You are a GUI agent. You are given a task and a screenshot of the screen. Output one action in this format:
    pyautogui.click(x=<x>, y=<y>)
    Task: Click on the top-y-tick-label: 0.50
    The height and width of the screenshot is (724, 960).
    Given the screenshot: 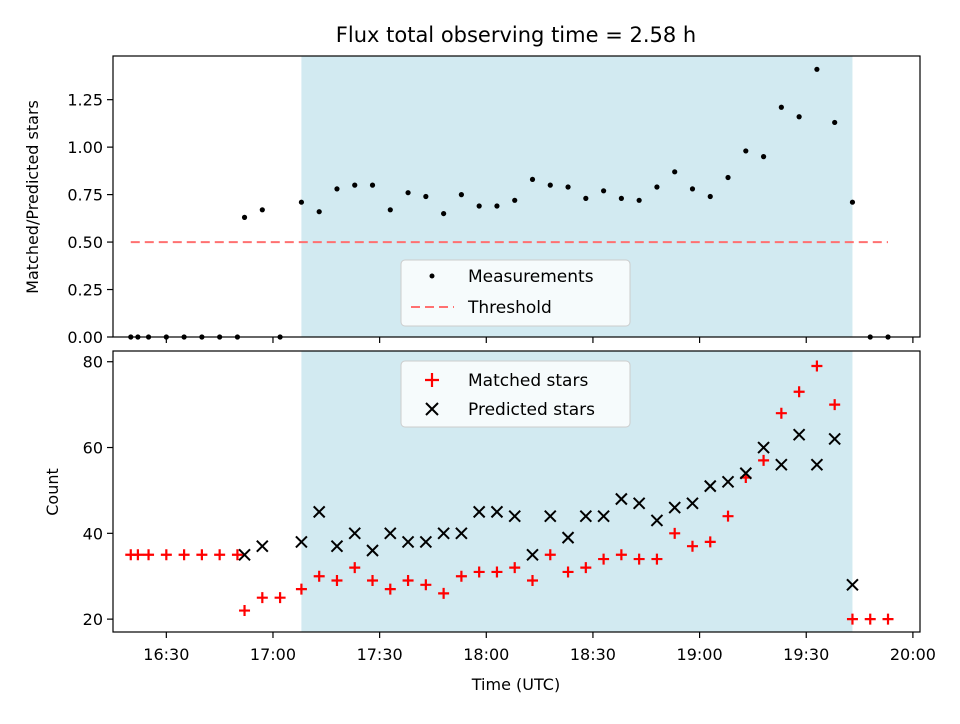 What is the action you would take?
    pyautogui.click(x=85, y=242)
    